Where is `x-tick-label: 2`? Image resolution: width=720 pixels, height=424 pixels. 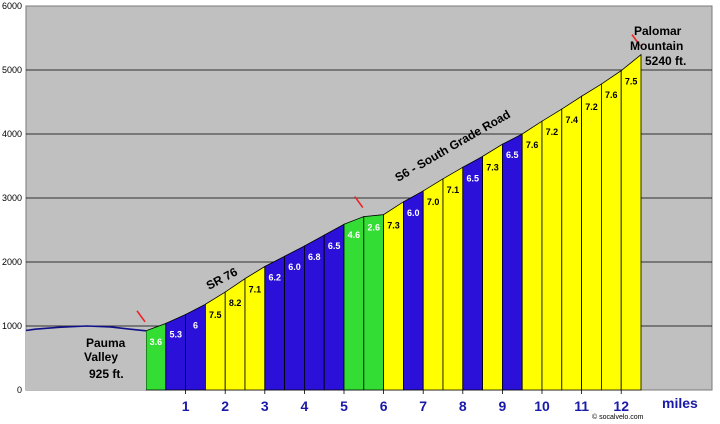 x-tick-label: 2 is located at coordinates (225, 406).